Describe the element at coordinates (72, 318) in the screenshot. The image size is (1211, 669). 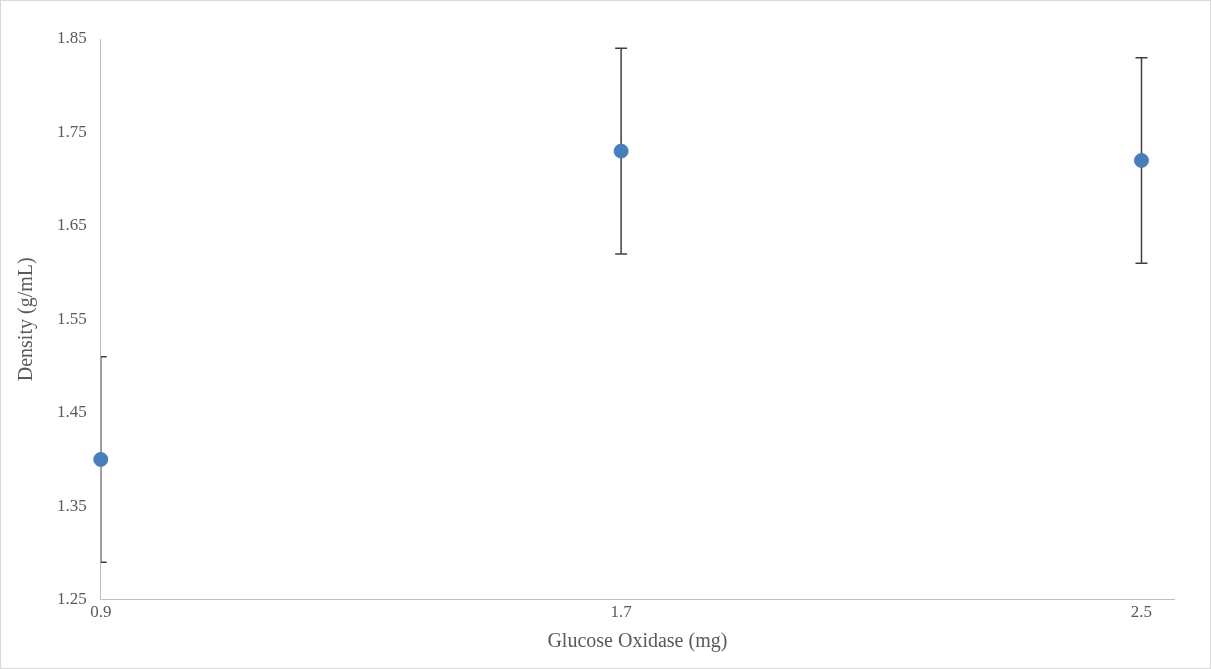
I see `y-tick-label: 1.55` at that location.